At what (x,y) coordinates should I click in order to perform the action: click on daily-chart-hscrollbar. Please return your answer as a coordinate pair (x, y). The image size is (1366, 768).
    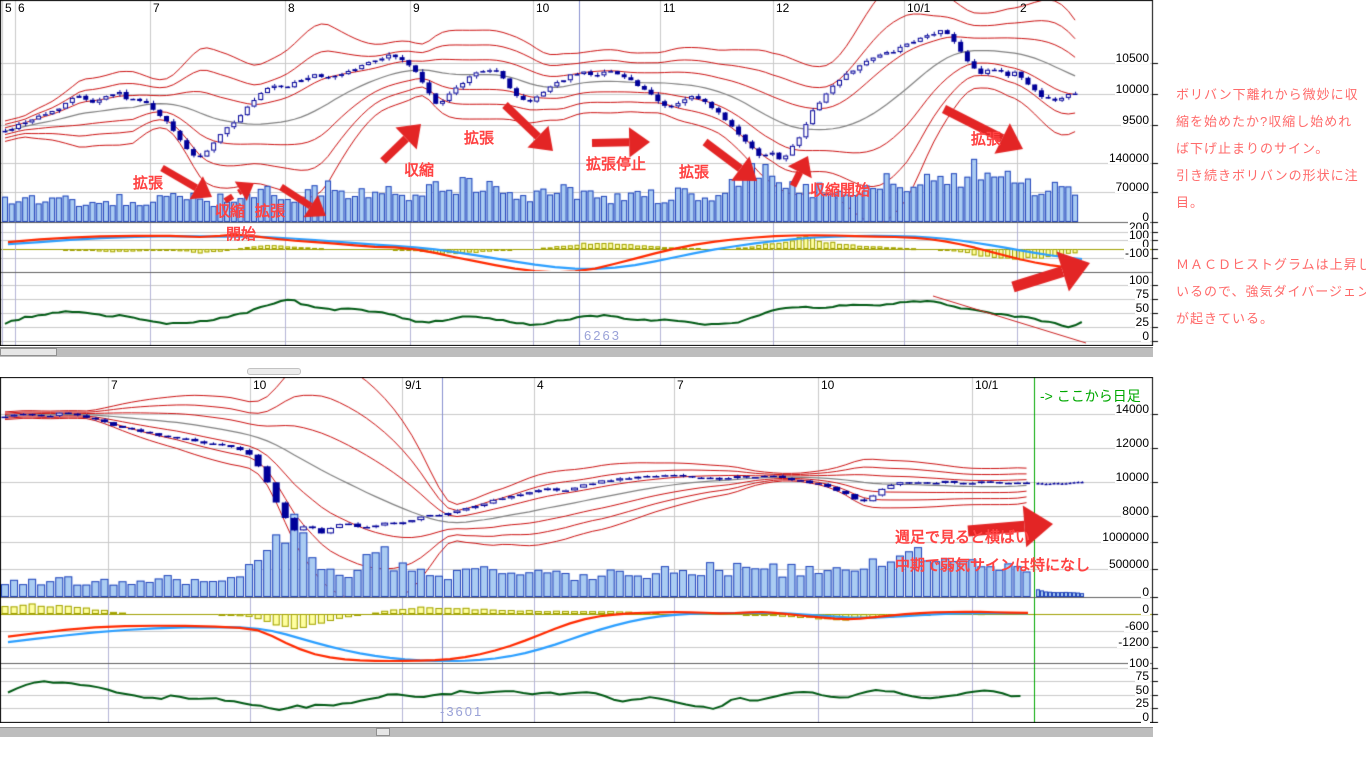
    Looking at the image, I should click on (576, 352).